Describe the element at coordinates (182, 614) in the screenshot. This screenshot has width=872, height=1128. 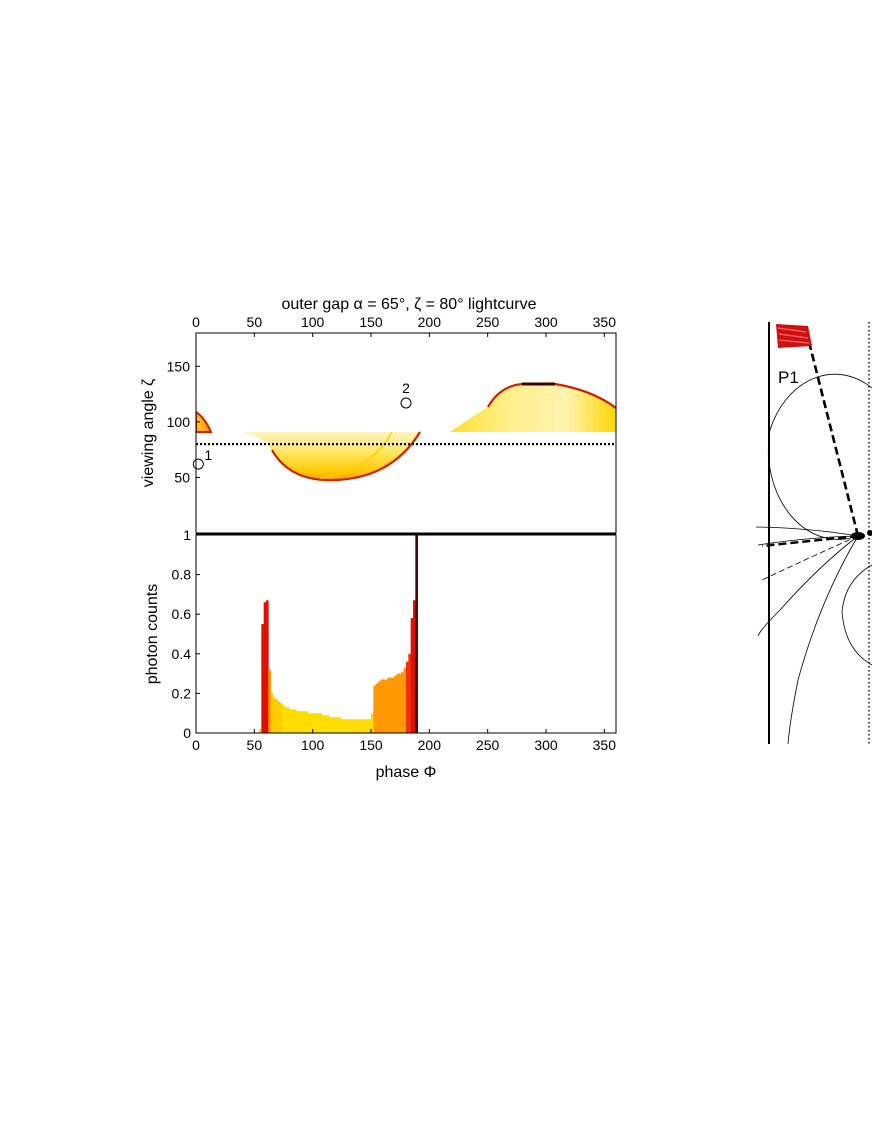
I see `lightcurve-ytick-label-3: 0.6` at that location.